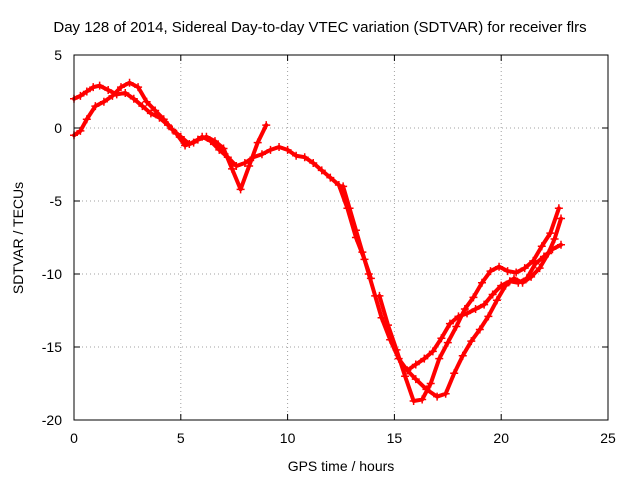 This screenshot has width=640, height=480. What do you see at coordinates (52, 347) in the screenshot?
I see `y-tick-label: -15` at bounding box center [52, 347].